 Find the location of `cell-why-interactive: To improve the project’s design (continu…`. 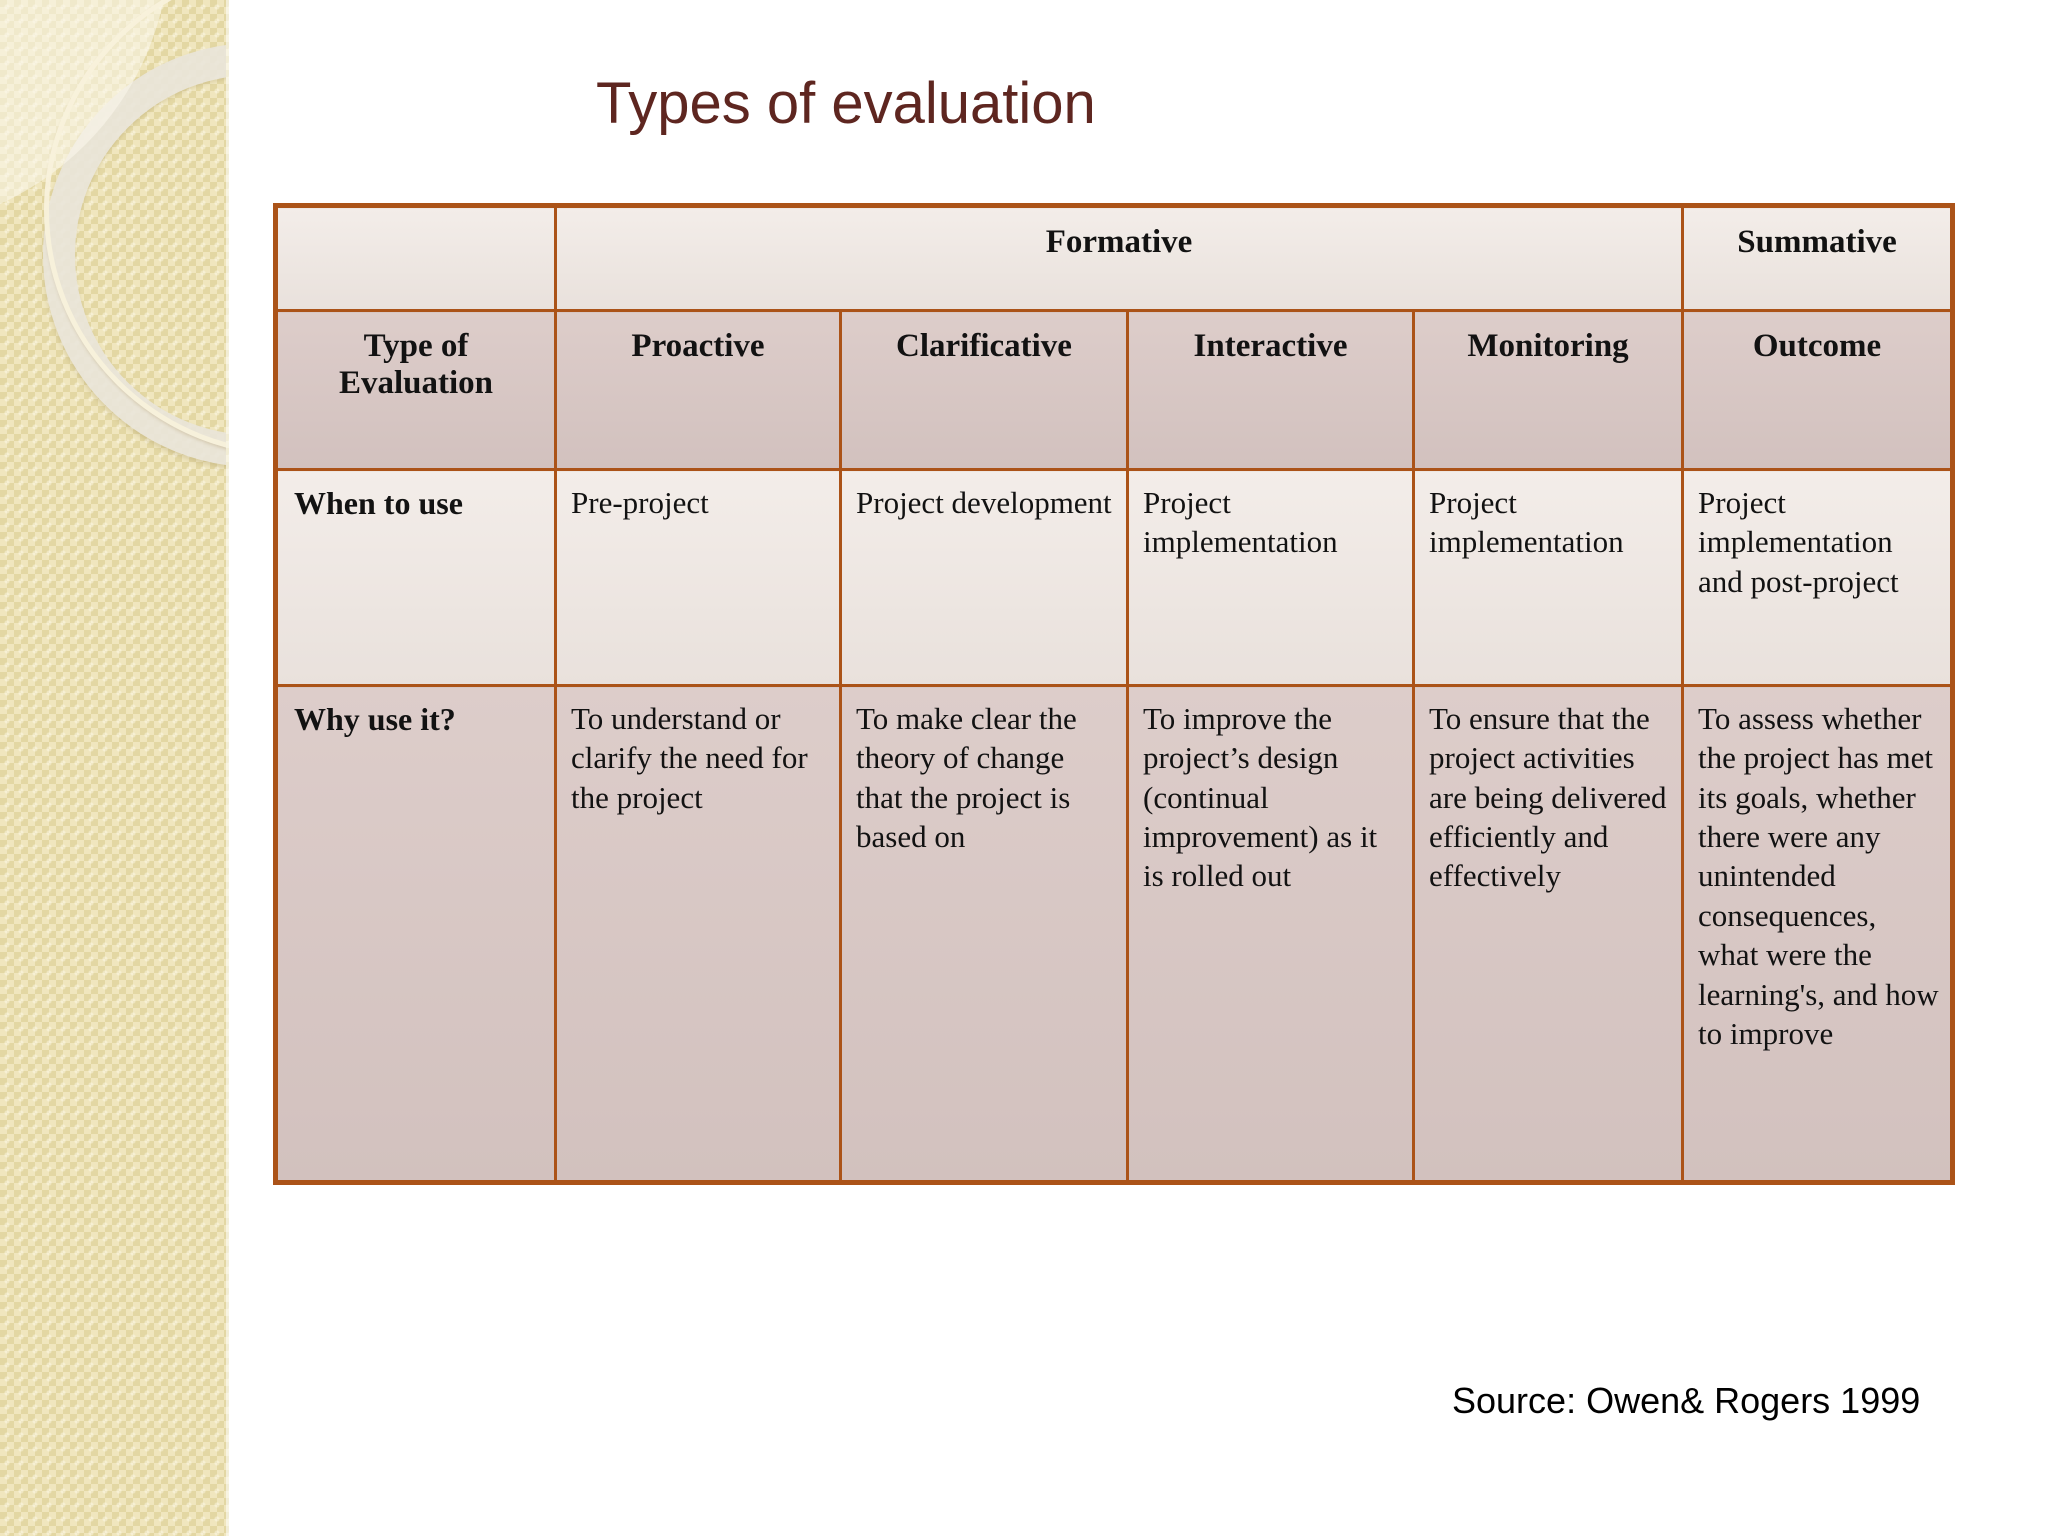

cell-why-interactive: To improve the project’s design (continu… is located at coordinates (1270, 934).